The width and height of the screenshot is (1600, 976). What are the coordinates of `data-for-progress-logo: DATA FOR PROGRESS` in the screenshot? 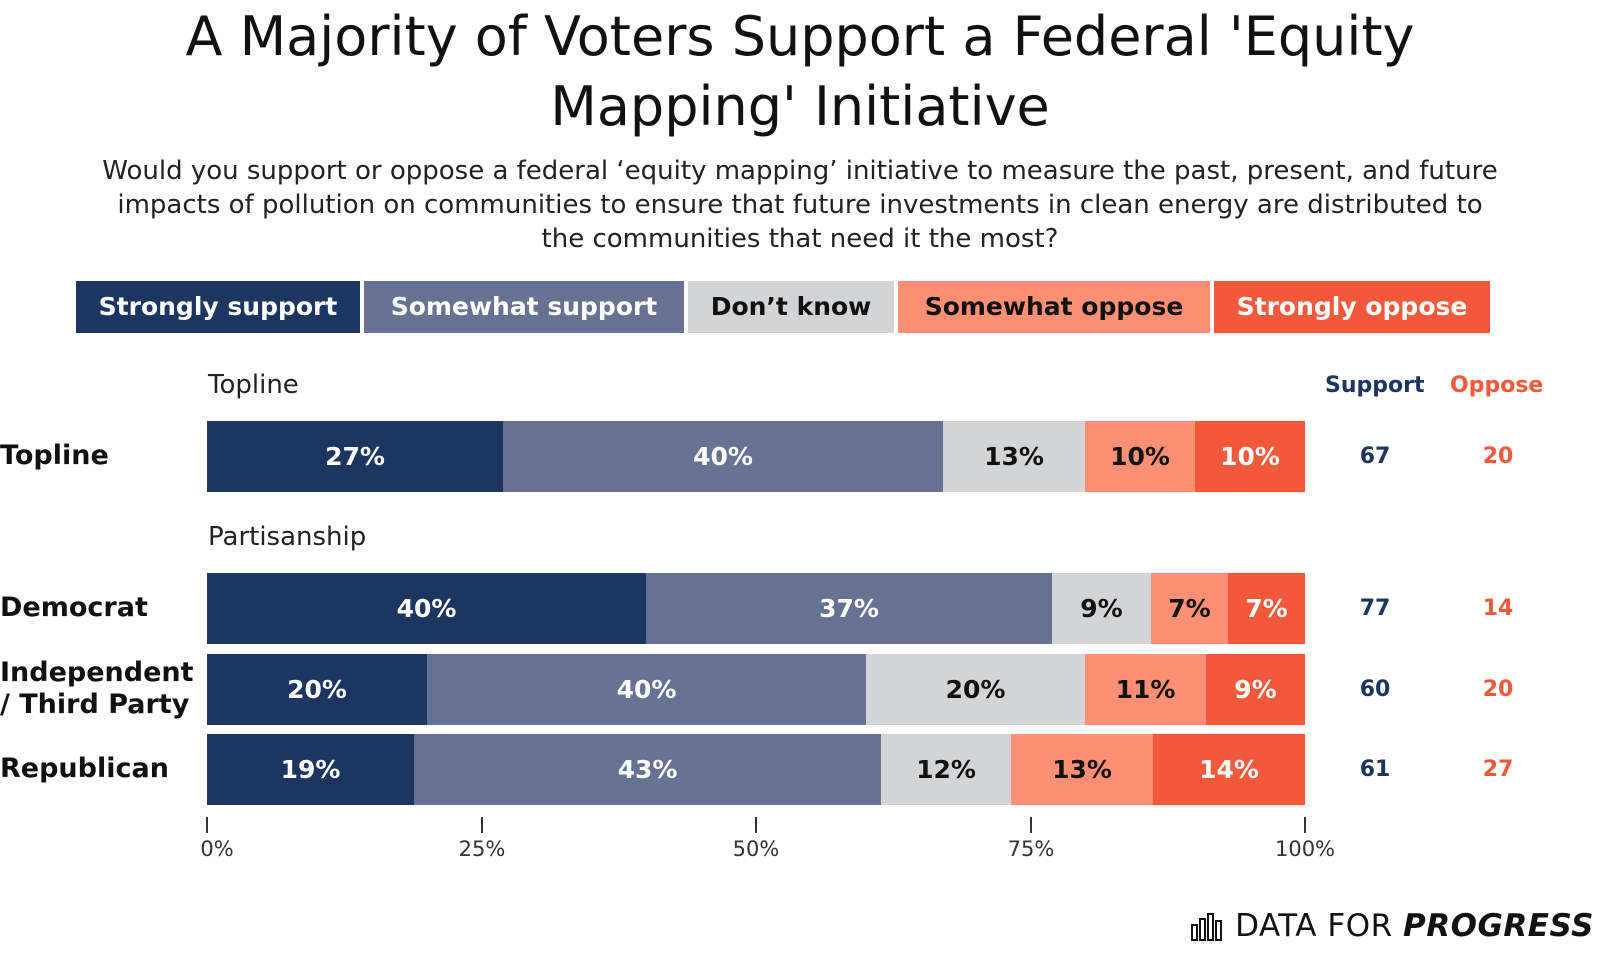 It's located at (1392, 926).